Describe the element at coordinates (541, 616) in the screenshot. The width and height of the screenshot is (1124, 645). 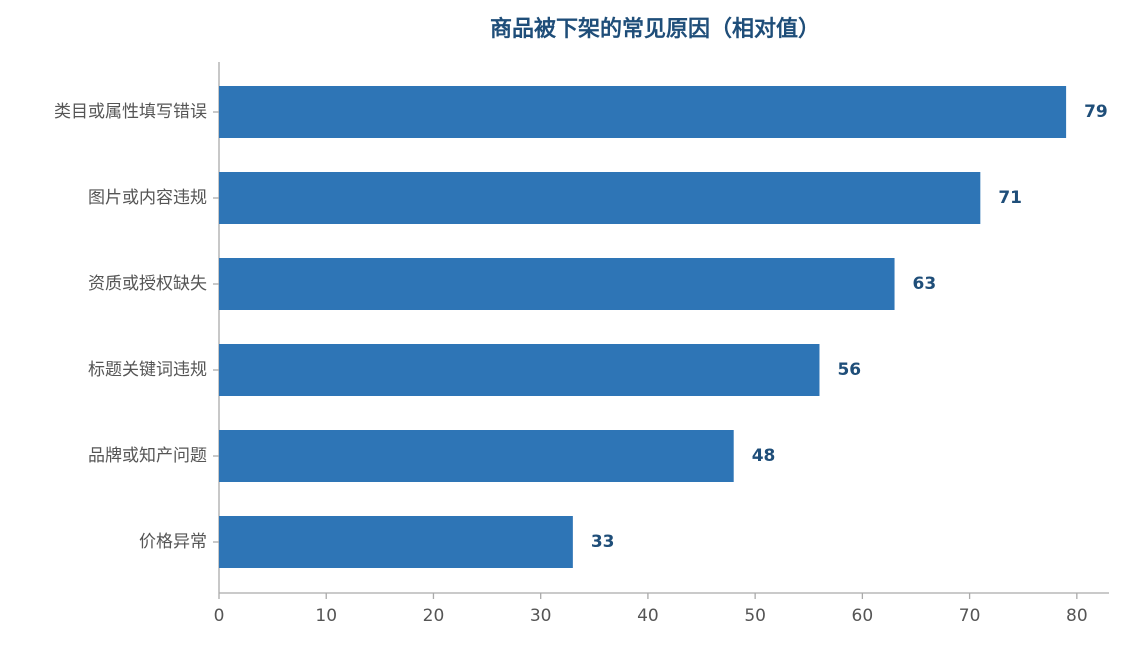
I see `x-tick-label: 30` at that location.